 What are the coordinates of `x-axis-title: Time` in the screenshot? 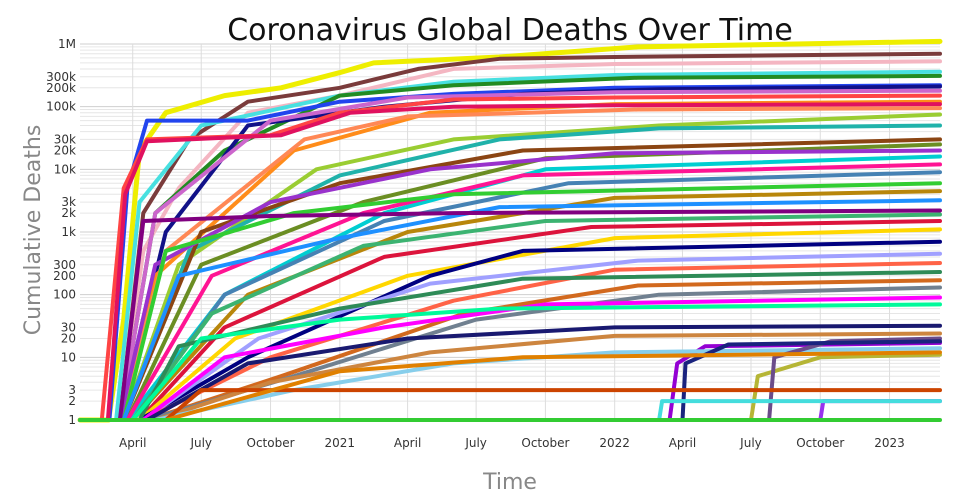 It's located at (509, 482).